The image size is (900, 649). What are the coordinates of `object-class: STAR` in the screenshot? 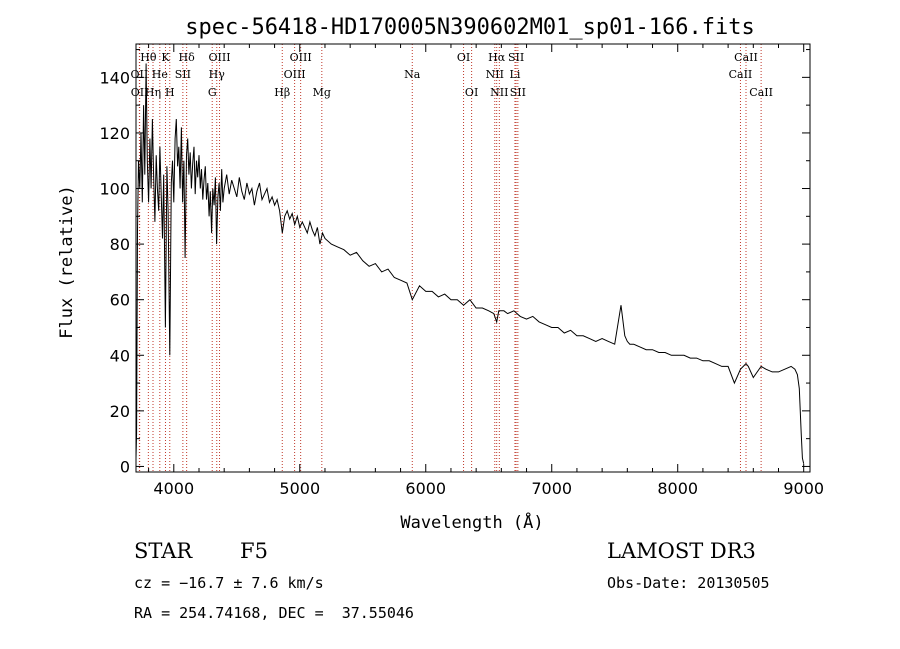 It's located at (163, 551).